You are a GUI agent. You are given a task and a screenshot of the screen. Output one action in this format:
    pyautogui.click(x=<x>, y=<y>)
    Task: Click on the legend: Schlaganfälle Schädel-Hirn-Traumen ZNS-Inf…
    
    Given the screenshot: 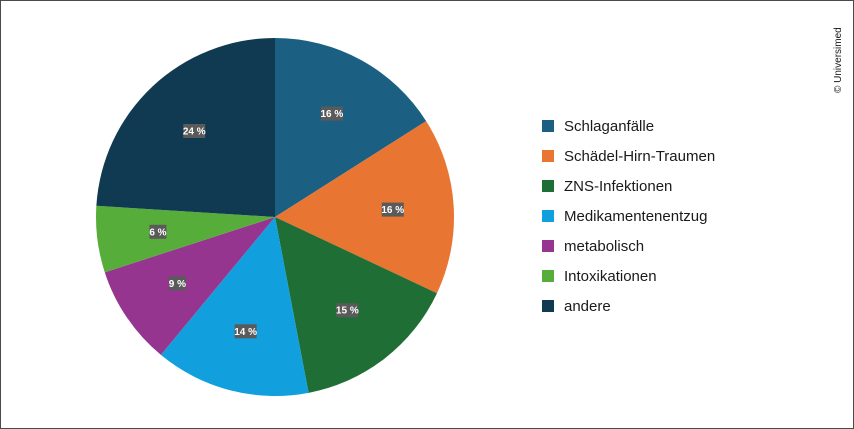 What is the action you would take?
    pyautogui.click(x=628, y=216)
    